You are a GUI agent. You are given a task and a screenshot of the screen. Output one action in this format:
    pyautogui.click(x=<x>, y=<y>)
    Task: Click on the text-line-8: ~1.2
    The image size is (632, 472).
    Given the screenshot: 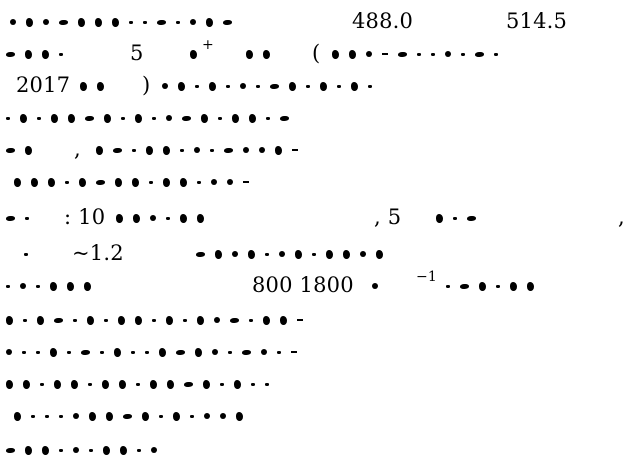 What is the action you would take?
    pyautogui.click(x=316, y=255)
    